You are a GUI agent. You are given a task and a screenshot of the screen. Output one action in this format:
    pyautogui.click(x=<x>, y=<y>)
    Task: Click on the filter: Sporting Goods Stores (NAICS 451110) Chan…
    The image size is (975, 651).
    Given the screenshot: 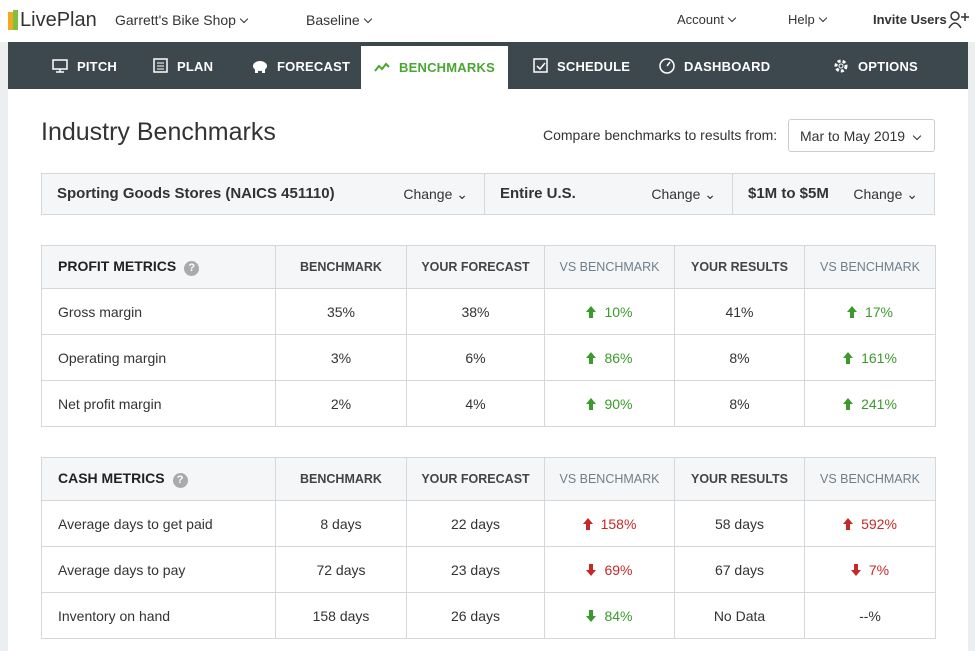 What is the action you would take?
    pyautogui.click(x=263, y=194)
    